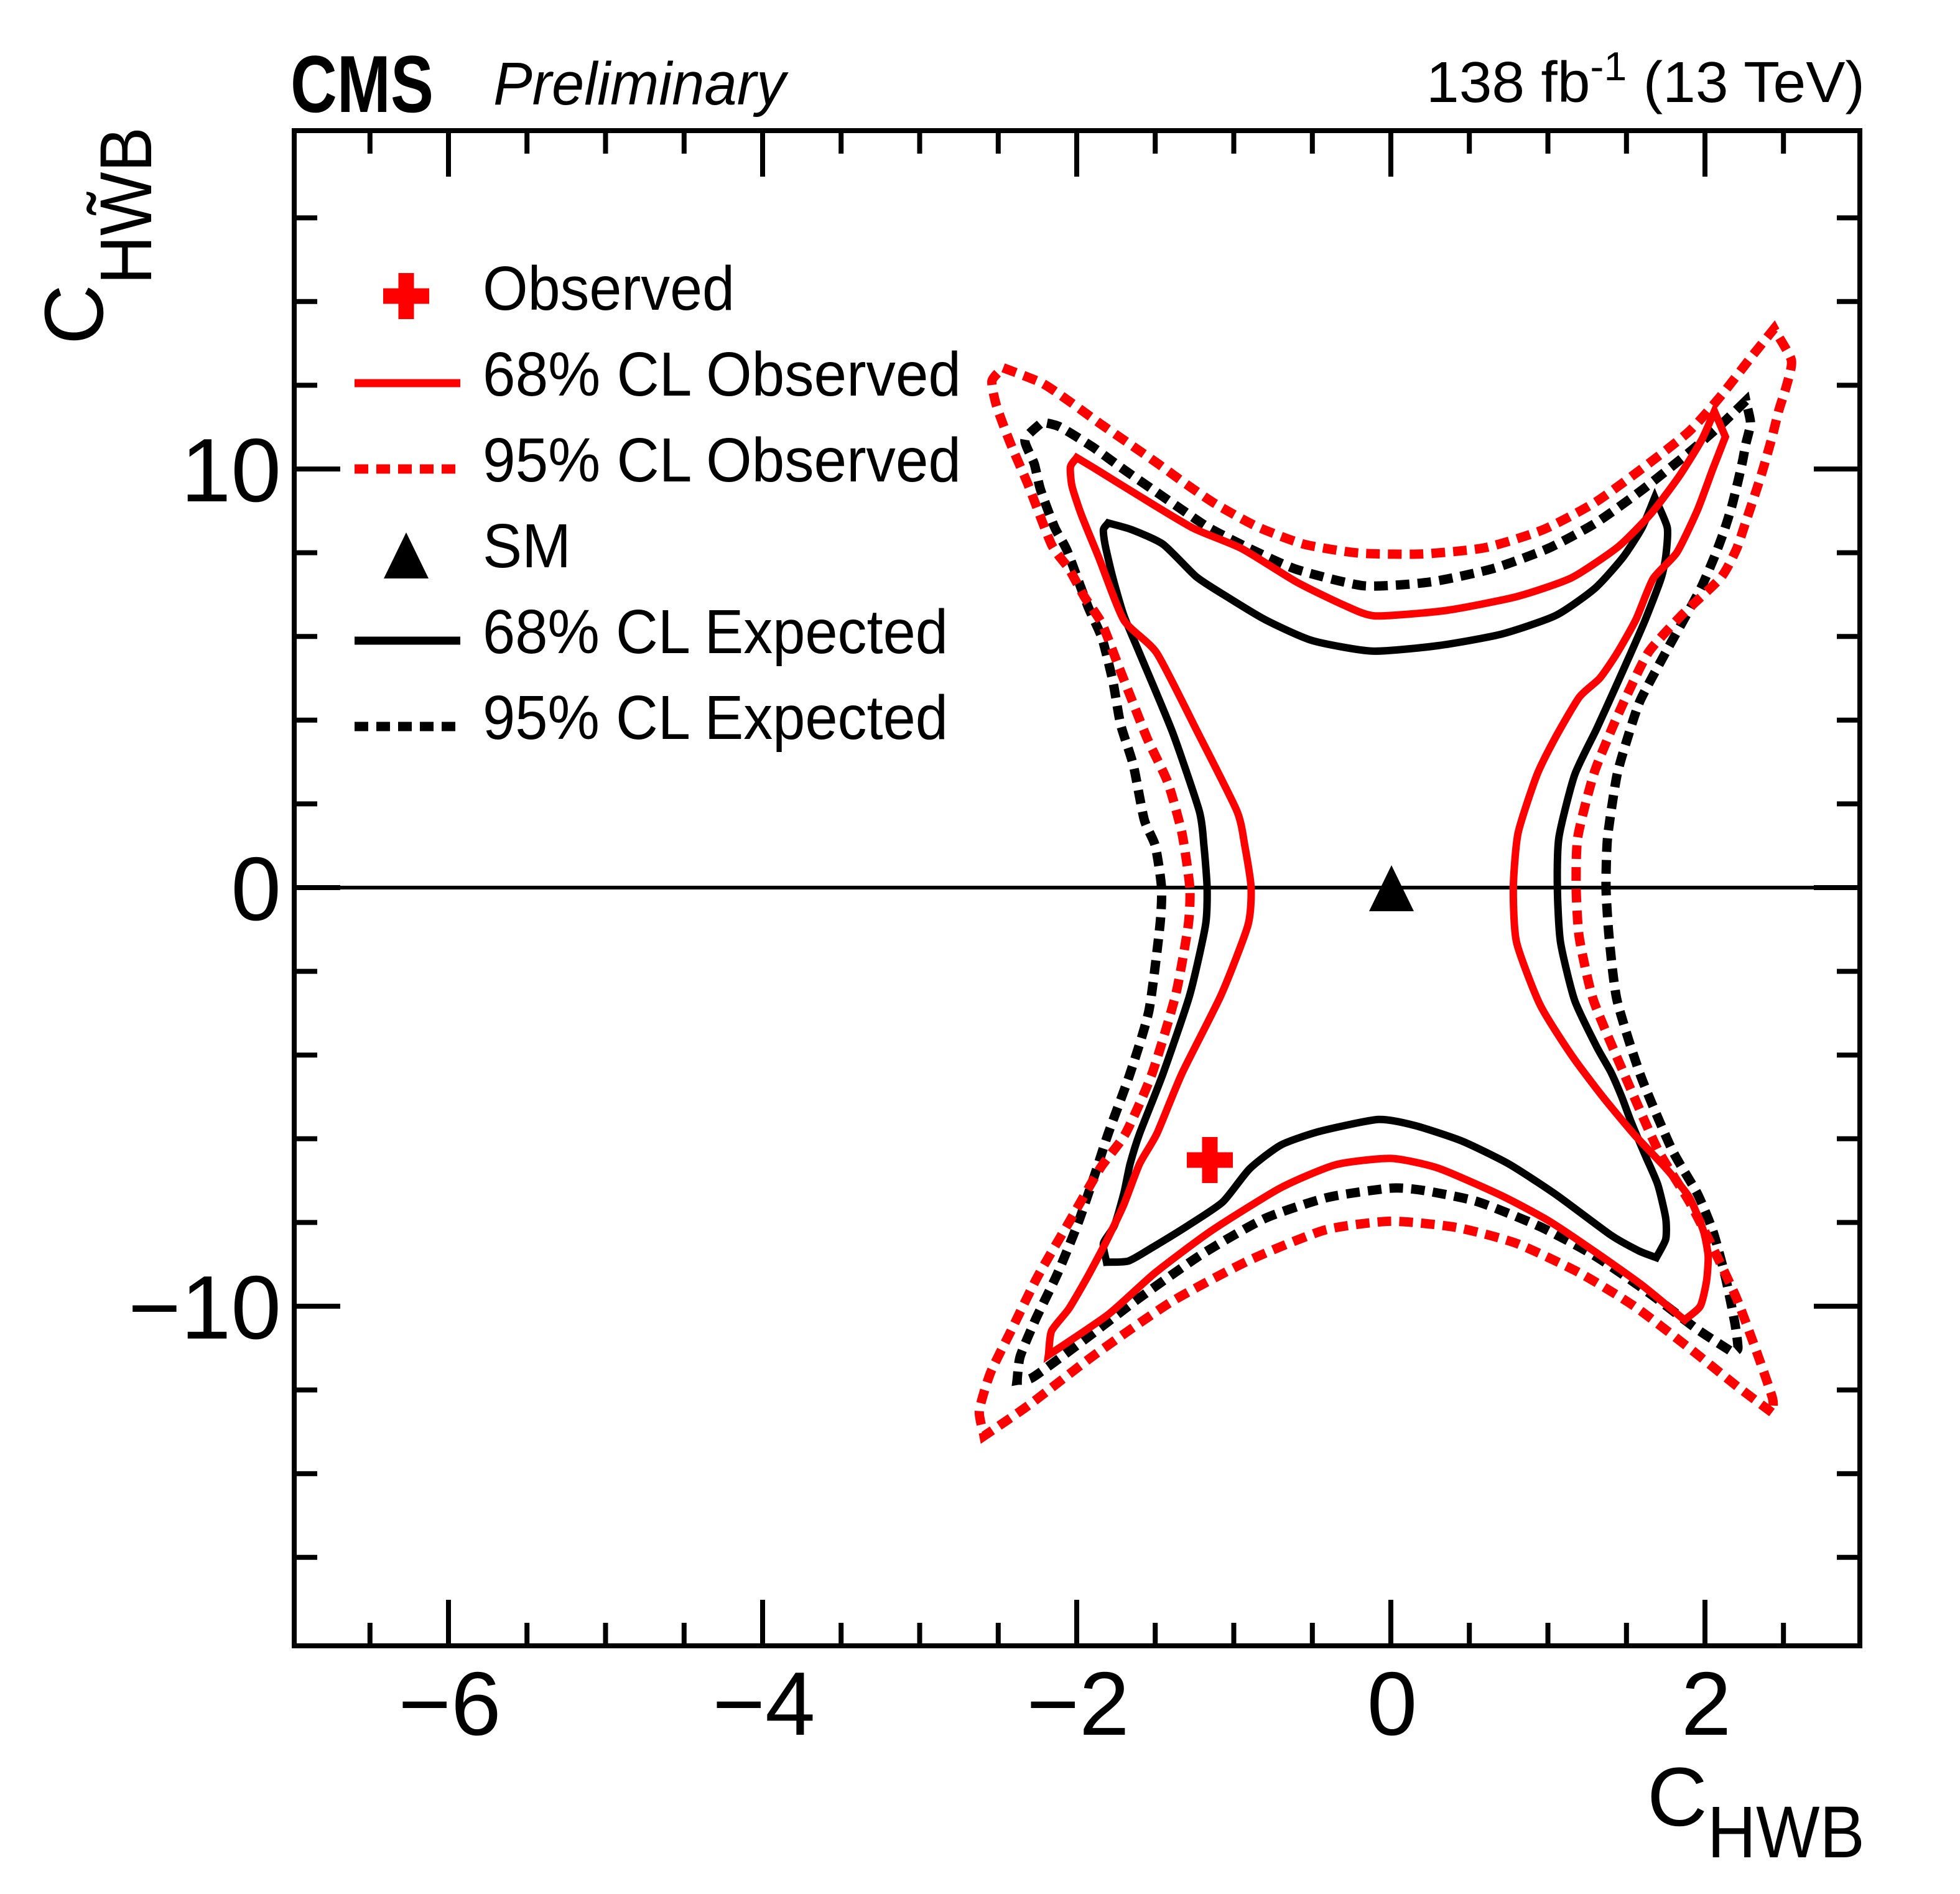 This screenshot has height=1894, width=1960. What do you see at coordinates (722, 374) in the screenshot?
I see `svg-text: 68% CL Observed` at bounding box center [722, 374].